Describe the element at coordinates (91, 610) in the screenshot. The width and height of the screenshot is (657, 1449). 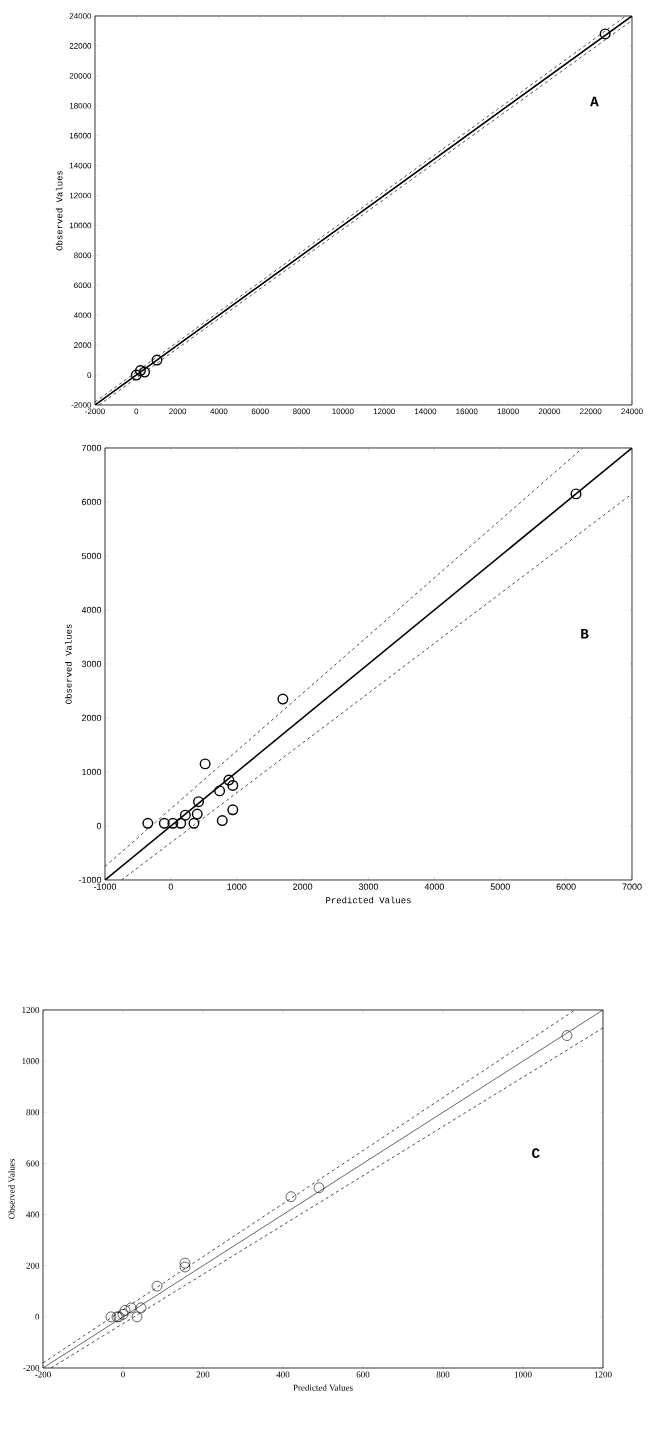
I see `y-tick-label: 4000` at that location.